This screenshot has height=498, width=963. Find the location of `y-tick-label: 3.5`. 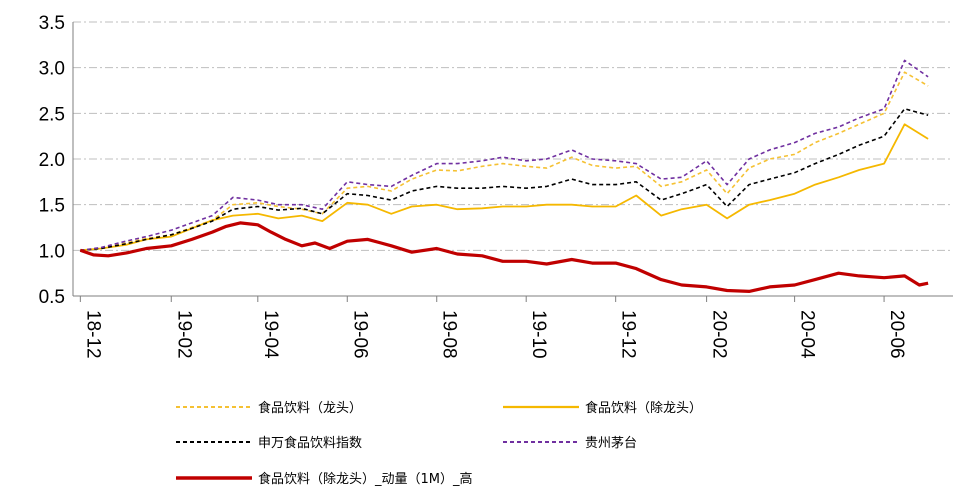

y-tick-label: 3.5 is located at coordinates (52, 23).